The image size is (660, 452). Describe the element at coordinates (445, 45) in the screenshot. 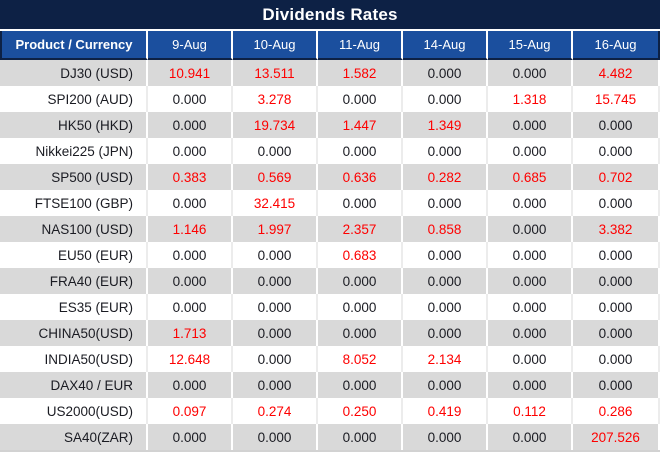

I see `column-header-date: 14-Aug` at that location.